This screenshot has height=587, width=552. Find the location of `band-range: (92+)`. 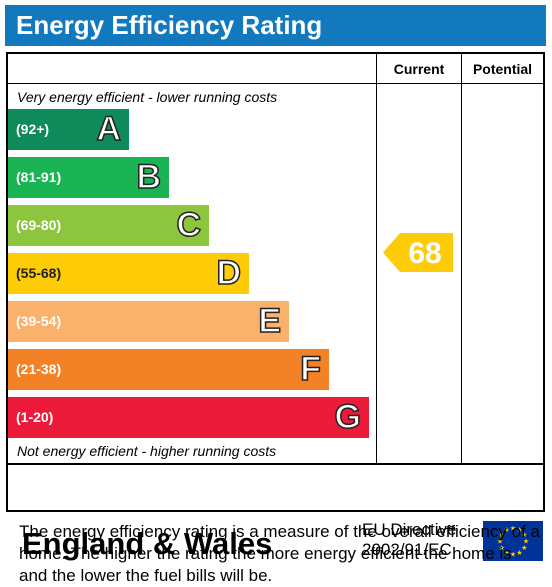

band-range: (92+) is located at coordinates (33, 129).